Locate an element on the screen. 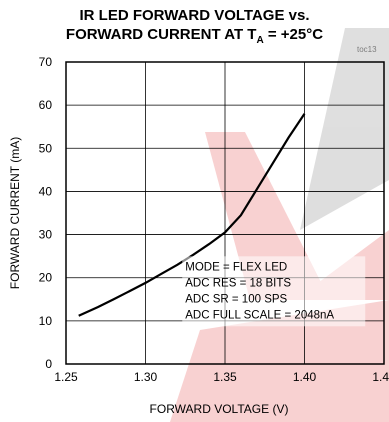  annotation-line: MODE = FLEX LED is located at coordinates (236, 267).